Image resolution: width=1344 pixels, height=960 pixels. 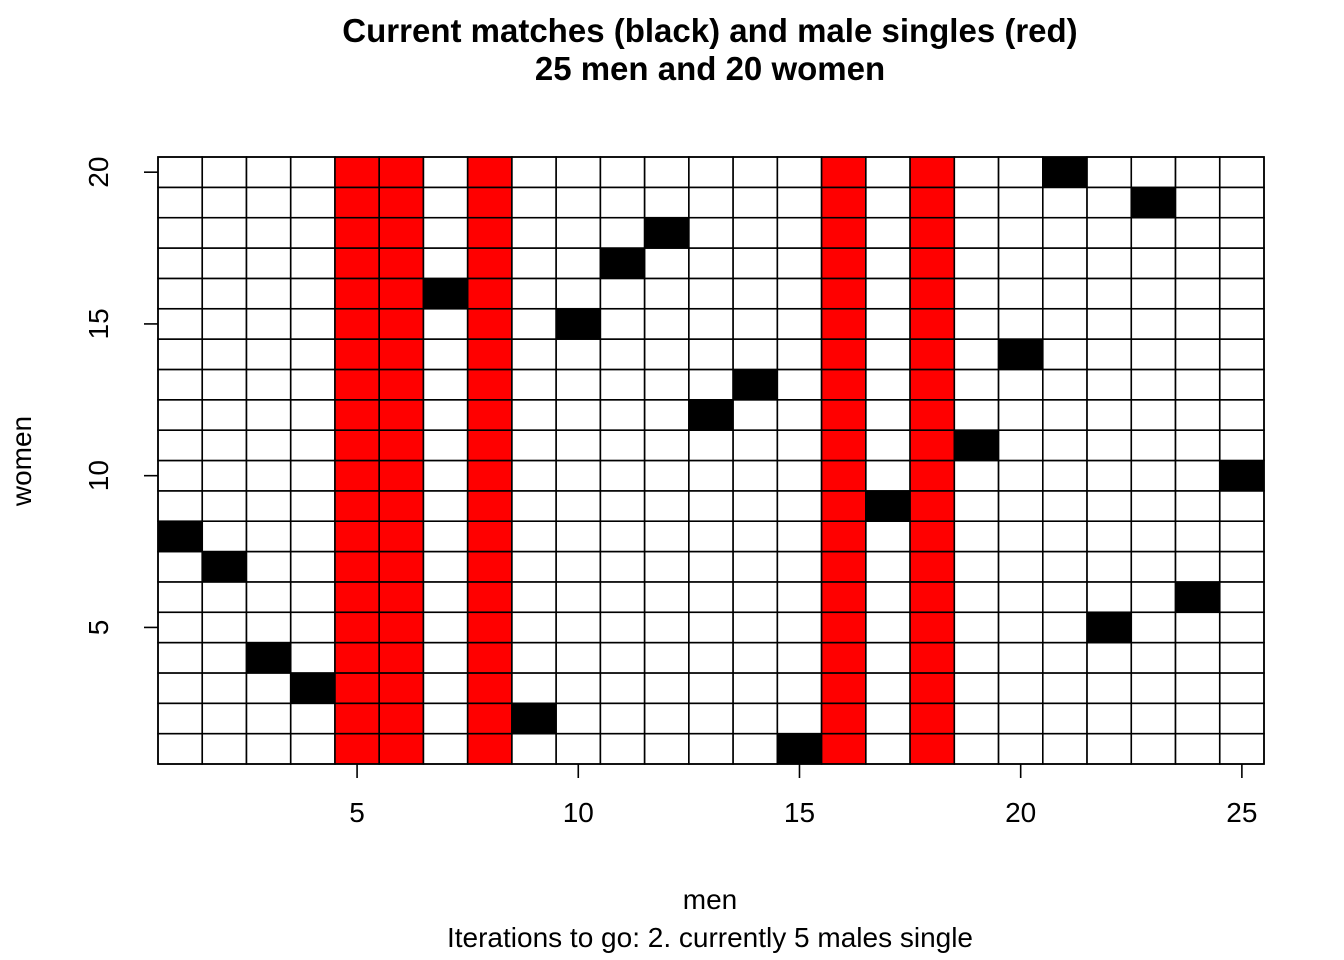 What do you see at coordinates (268, 688) in the screenshot?
I see `empty-cell-m3-w3` at bounding box center [268, 688].